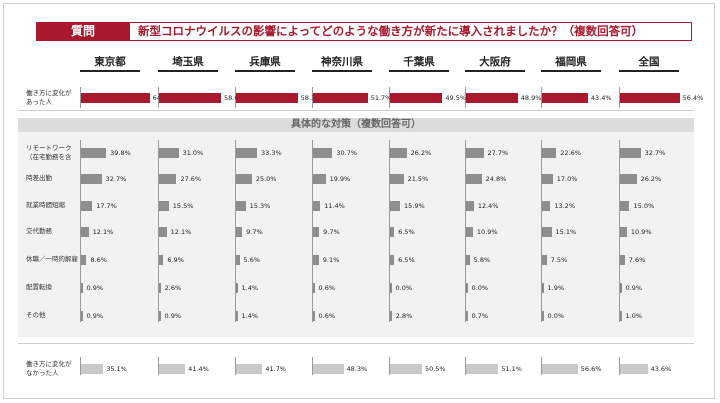 This screenshot has width=720, height=403. I want to click on data-label: 32.7%, so click(655, 153).